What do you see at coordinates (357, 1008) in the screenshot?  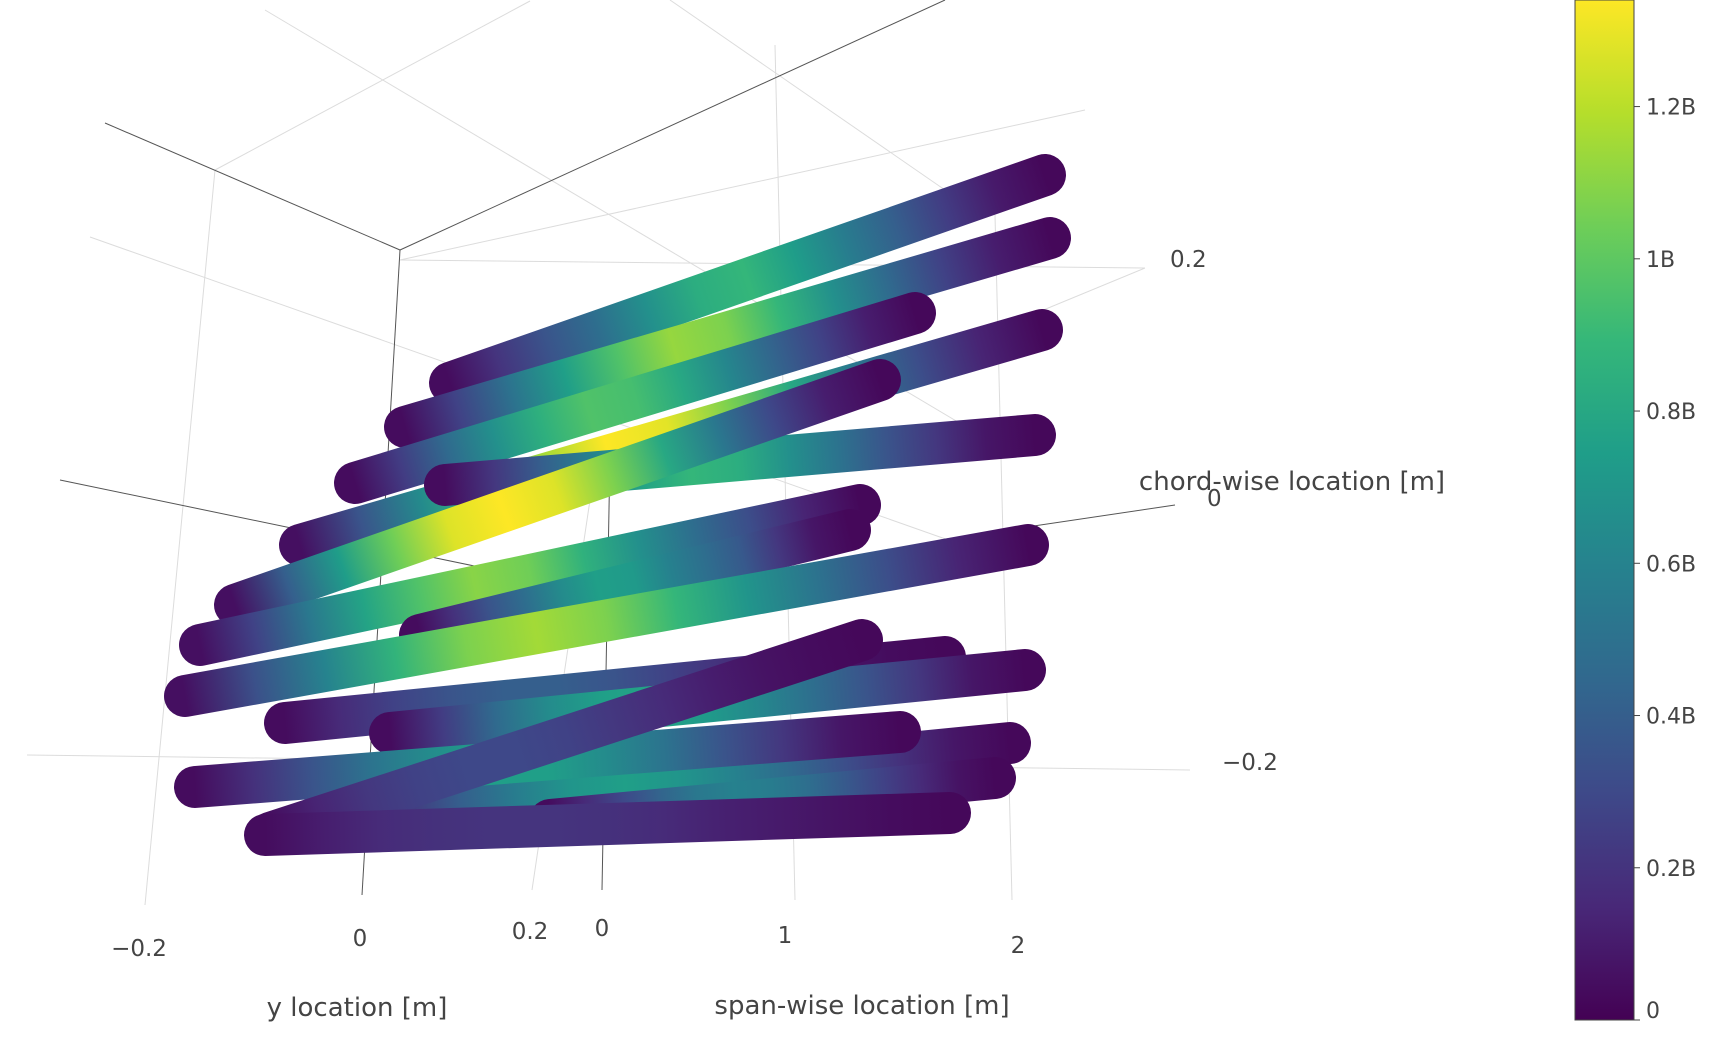 I see `y-axis-title: y location [m]` at bounding box center [357, 1008].